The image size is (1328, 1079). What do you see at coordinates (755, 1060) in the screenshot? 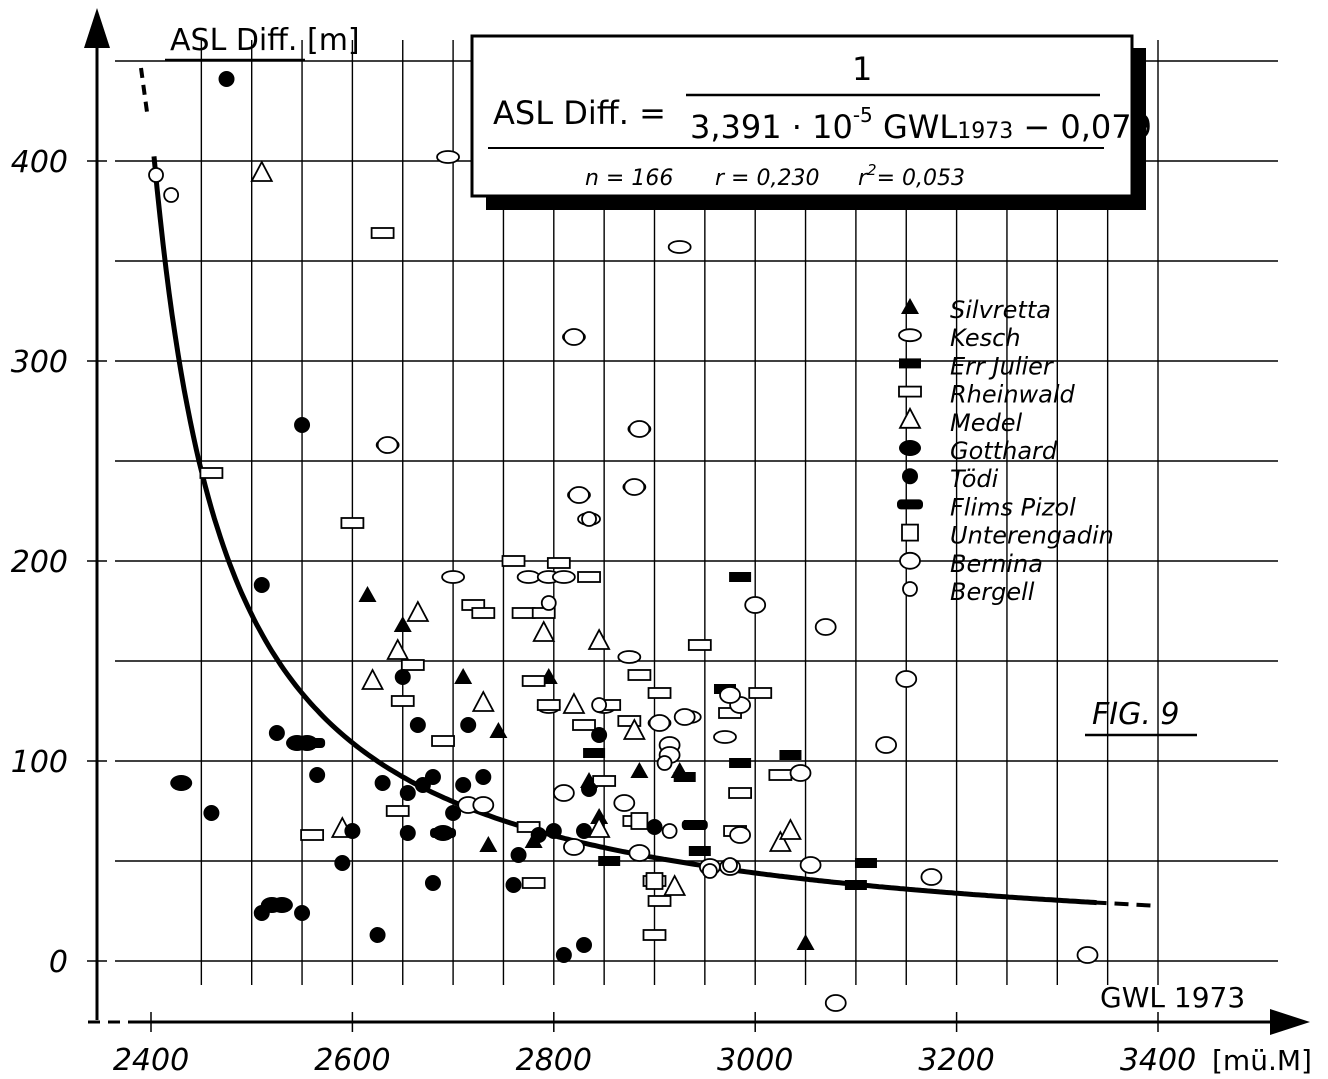
I see `x-tick-label: 3000` at bounding box center [755, 1060].